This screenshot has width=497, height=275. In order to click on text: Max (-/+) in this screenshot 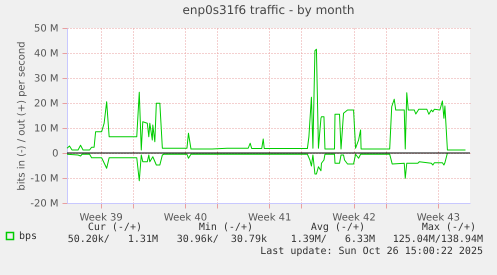, I will do `click(449, 227)`.